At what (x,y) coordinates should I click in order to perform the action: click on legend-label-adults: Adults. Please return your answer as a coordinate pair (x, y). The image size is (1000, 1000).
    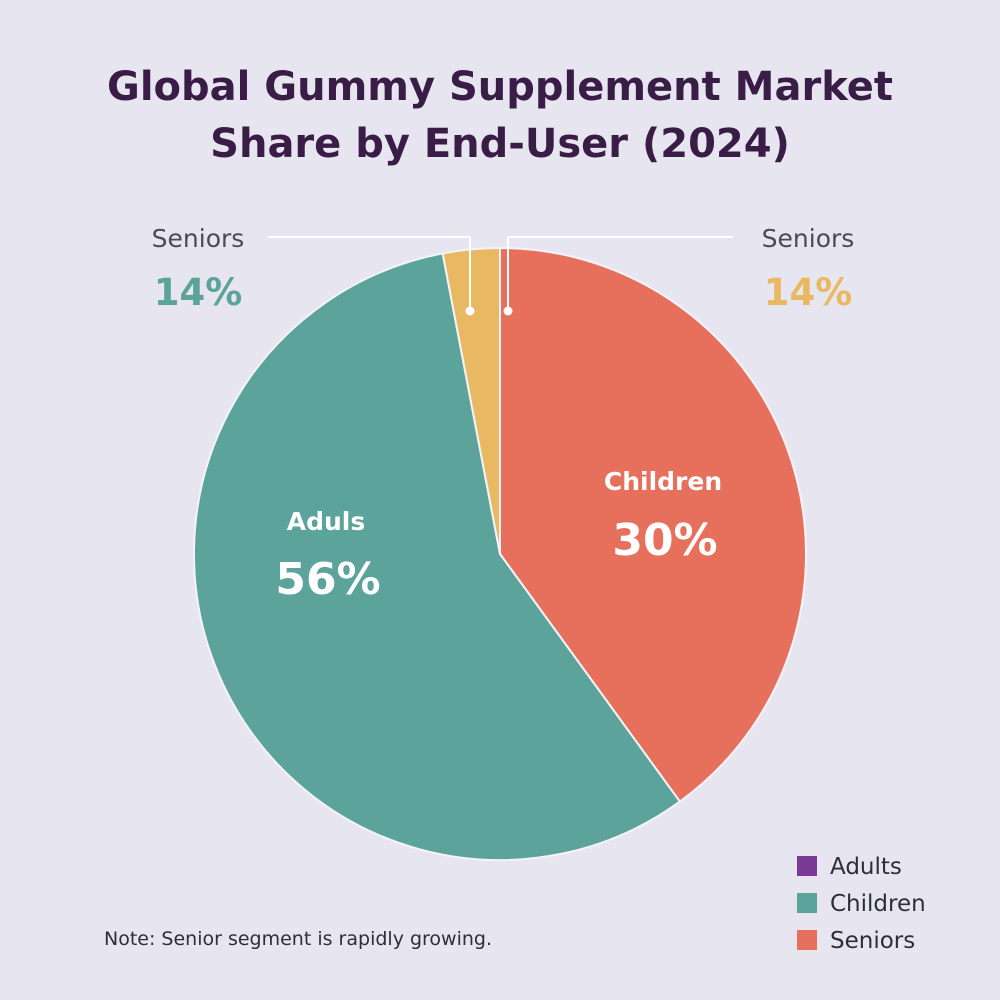
    Looking at the image, I should click on (866, 867).